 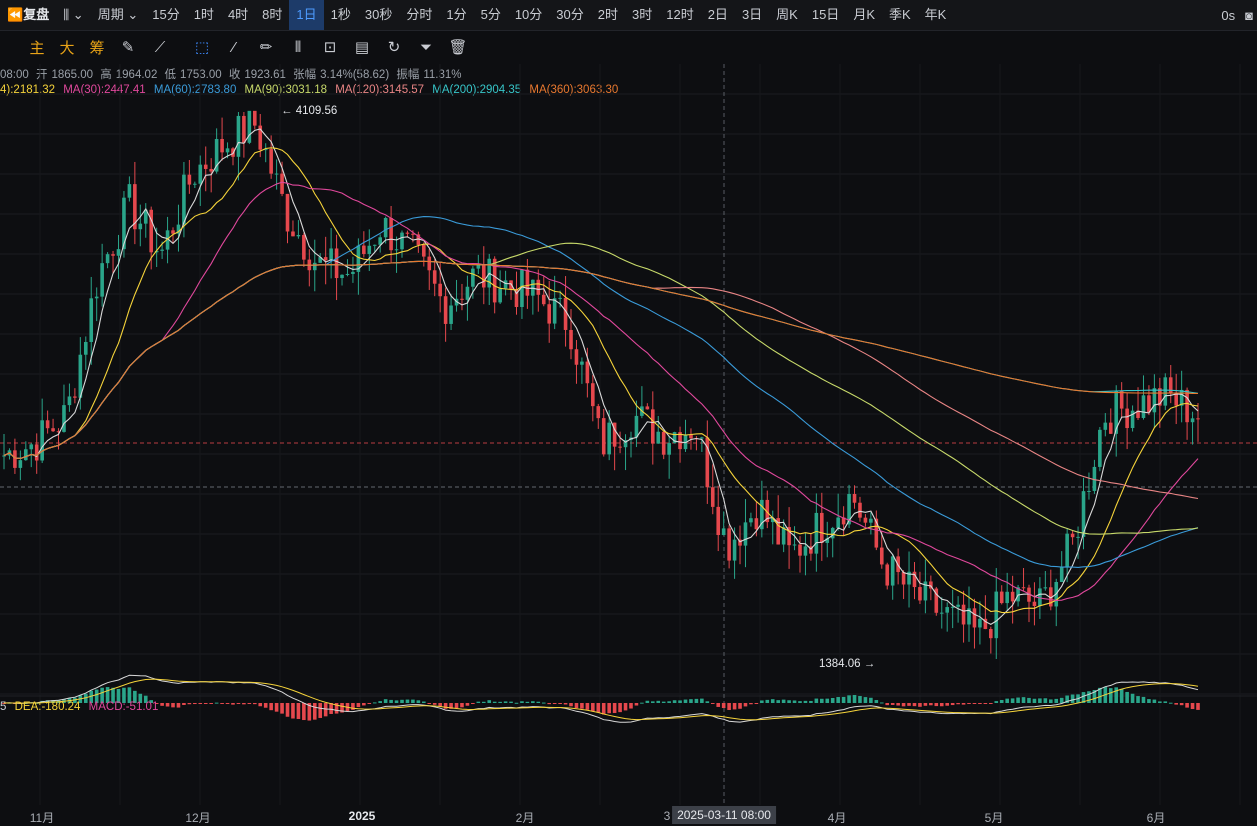 I want to click on interval-8: 1分, so click(x=456, y=14).